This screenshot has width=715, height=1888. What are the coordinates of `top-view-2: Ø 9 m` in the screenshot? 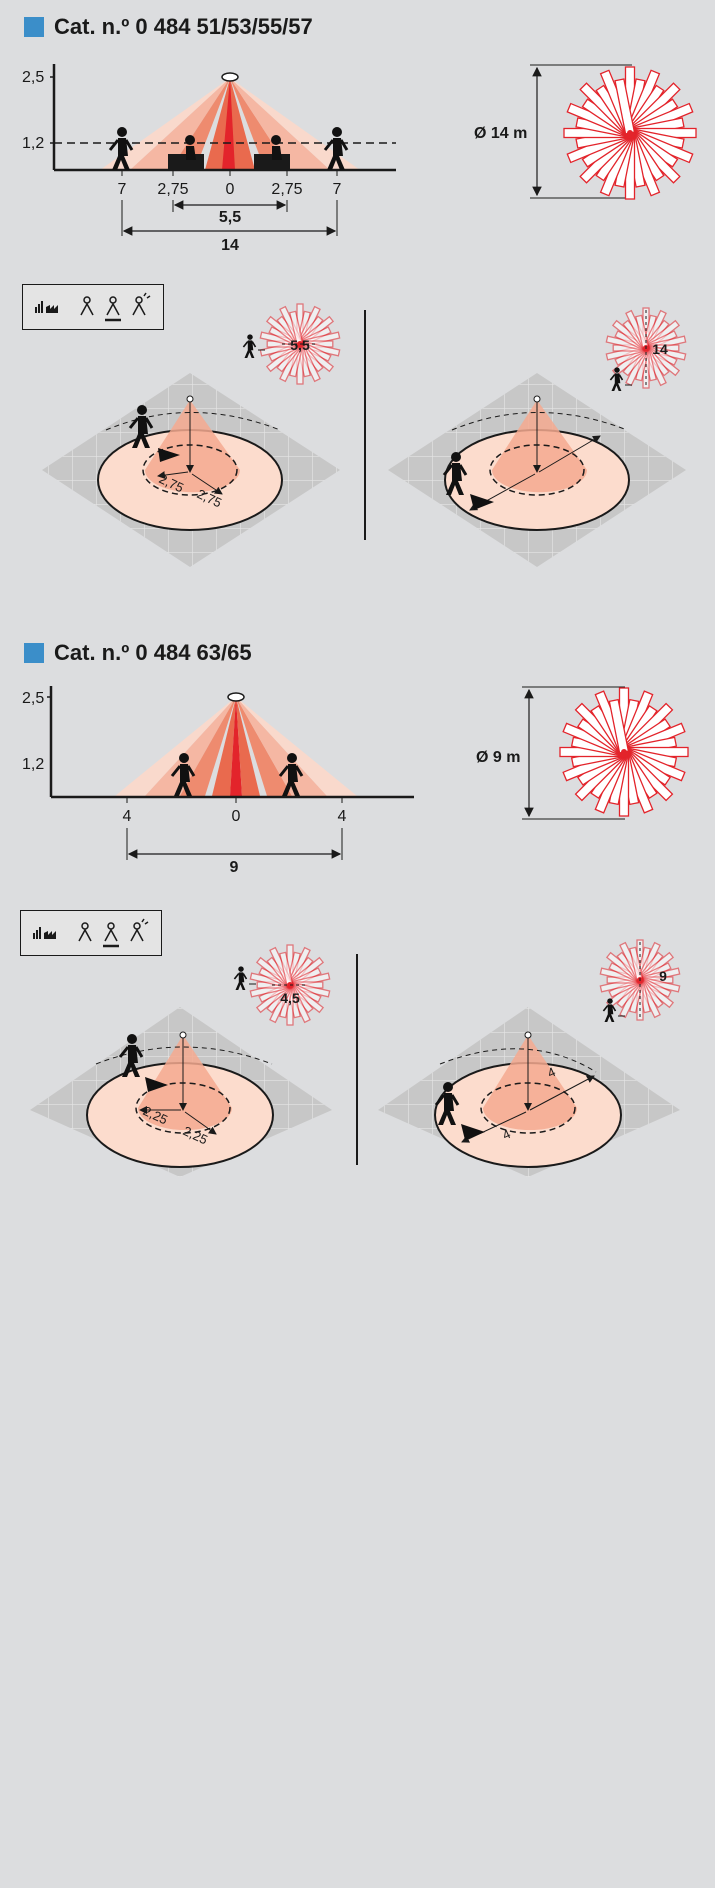 It's located at (582, 753).